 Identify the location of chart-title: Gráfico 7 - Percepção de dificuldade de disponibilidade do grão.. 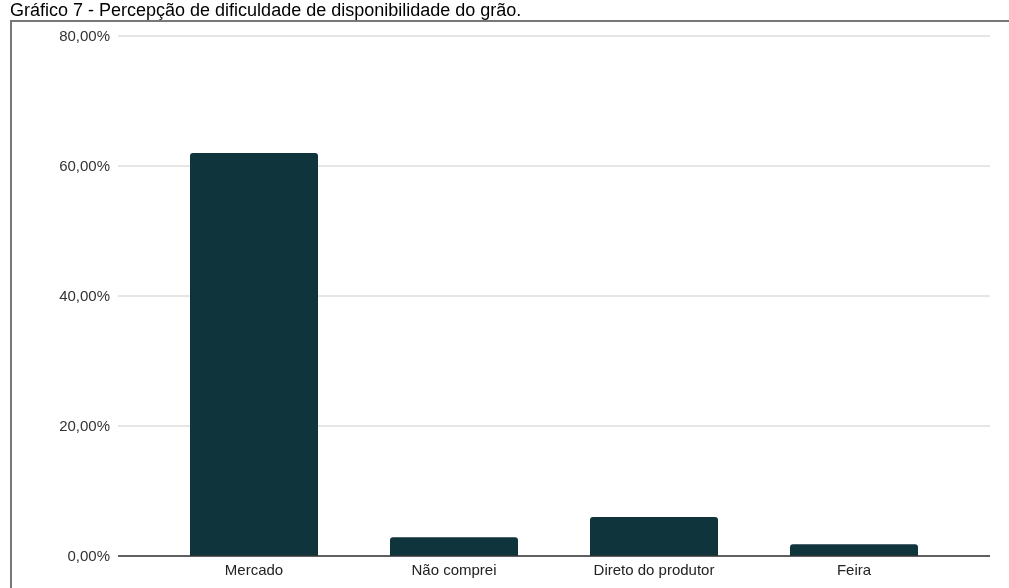
(266, 10).